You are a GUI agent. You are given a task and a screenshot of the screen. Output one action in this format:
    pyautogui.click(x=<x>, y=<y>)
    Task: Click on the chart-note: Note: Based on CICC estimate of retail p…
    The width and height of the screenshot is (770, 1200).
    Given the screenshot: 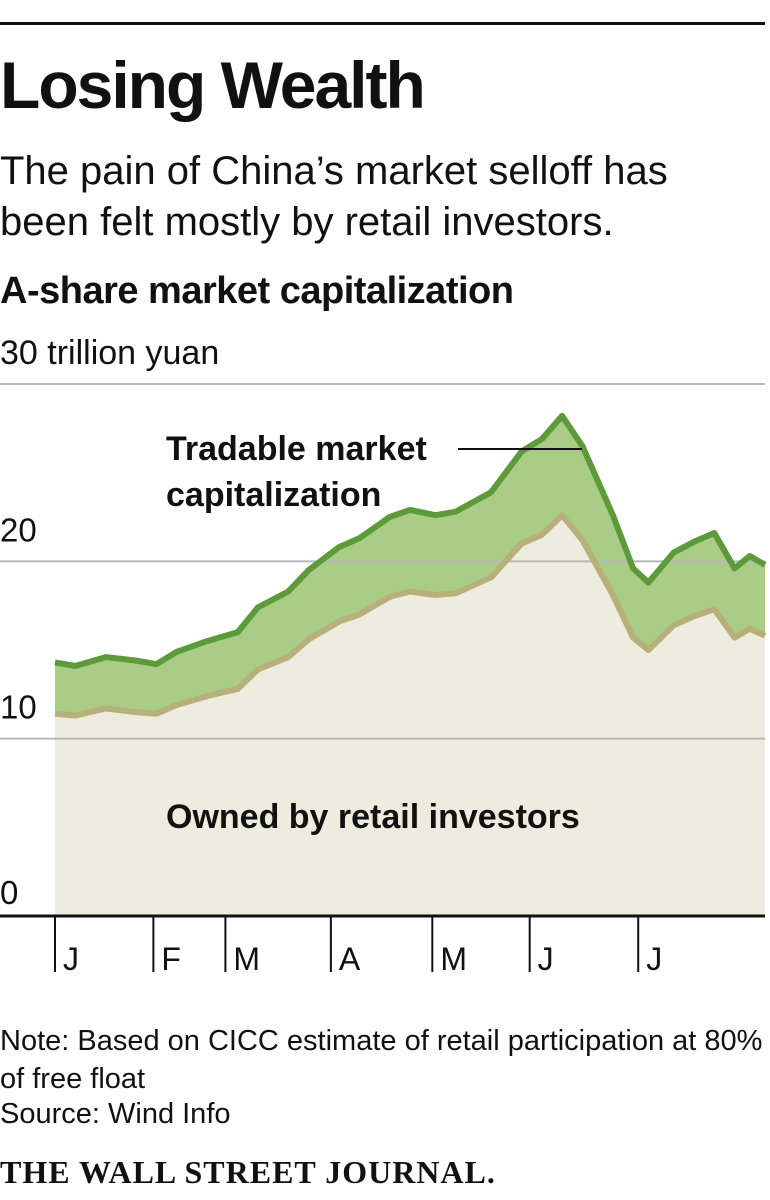 What is the action you would take?
    pyautogui.click(x=381, y=1060)
    